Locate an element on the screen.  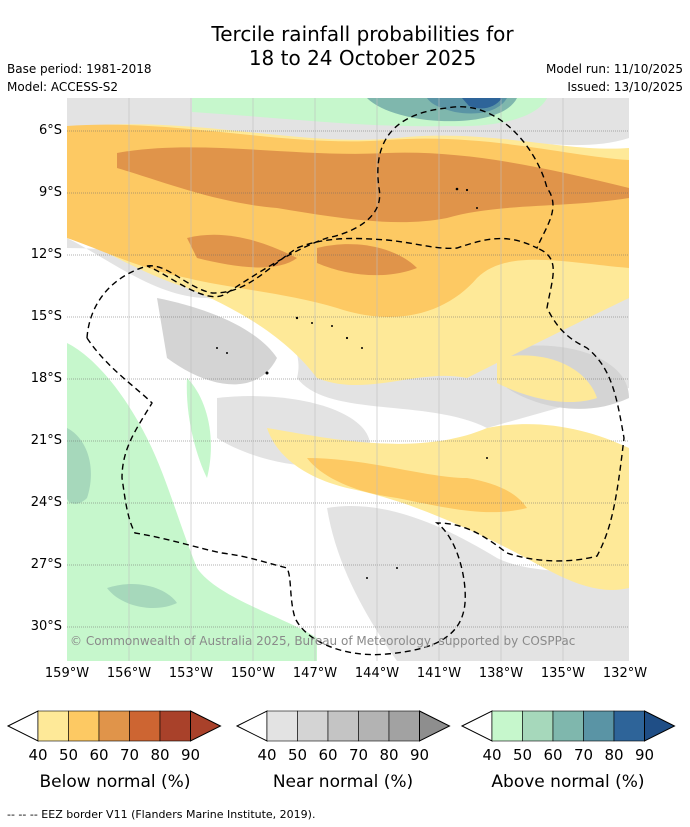
lat-tick: 18°S is located at coordinates (46, 378).